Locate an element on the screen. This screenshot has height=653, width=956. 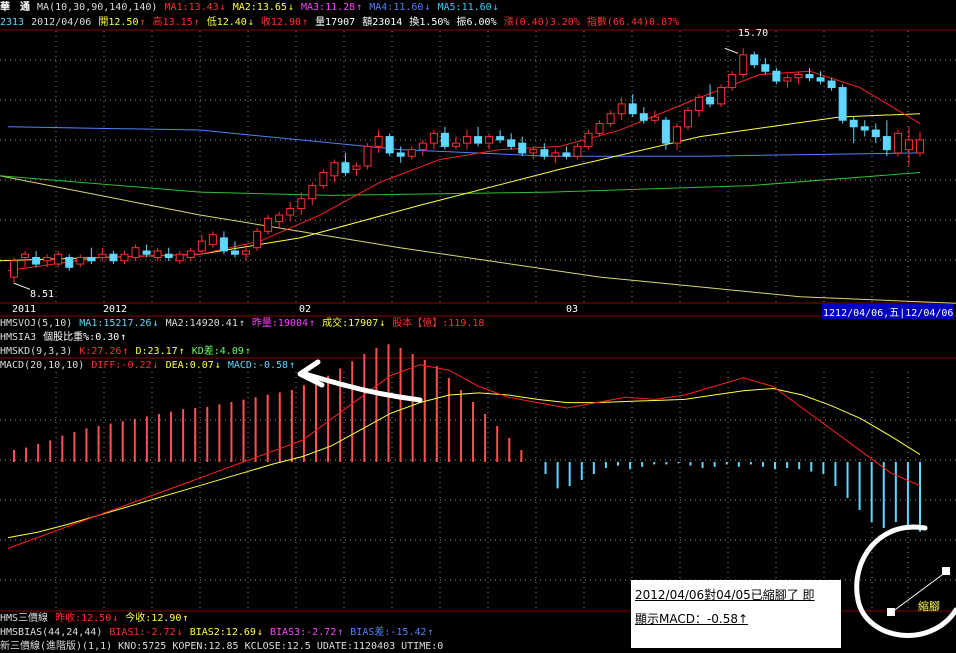
close-price: 收12.90 is located at coordinates (280, 22).